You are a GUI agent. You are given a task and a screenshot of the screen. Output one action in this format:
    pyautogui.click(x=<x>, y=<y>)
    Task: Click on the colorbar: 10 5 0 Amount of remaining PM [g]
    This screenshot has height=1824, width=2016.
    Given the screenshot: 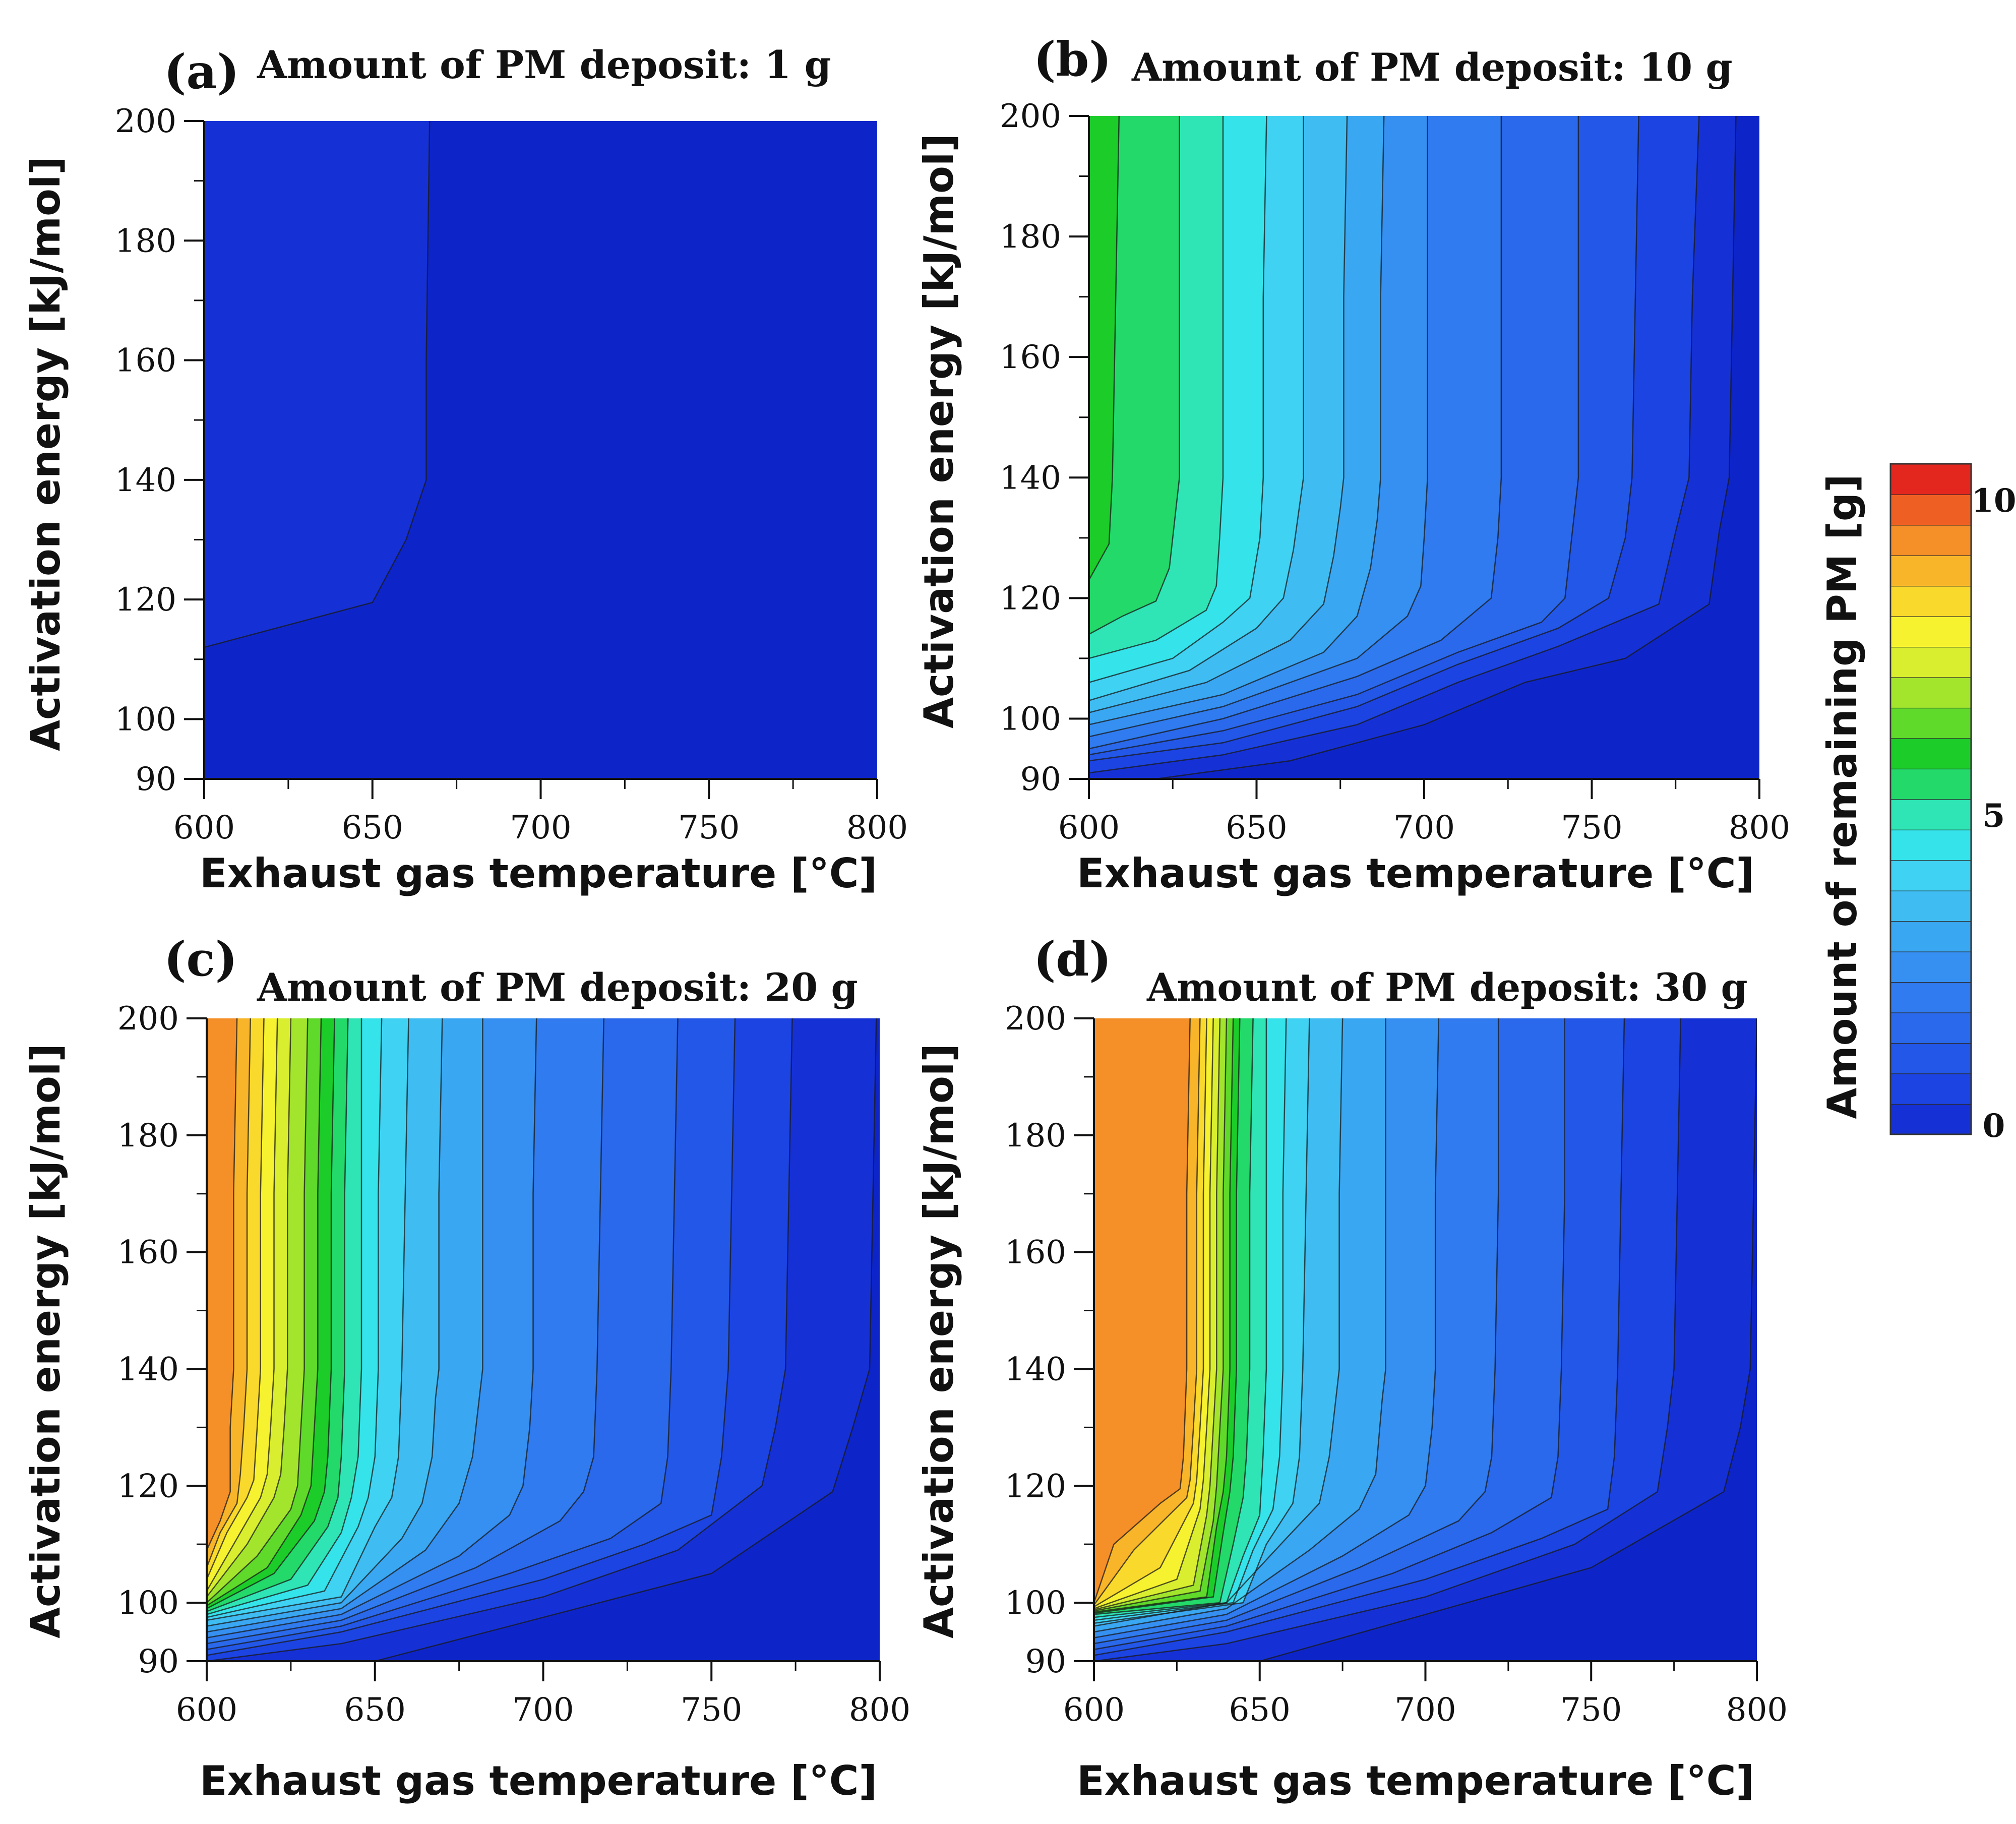 What is the action you would take?
    pyautogui.click(x=1917, y=804)
    